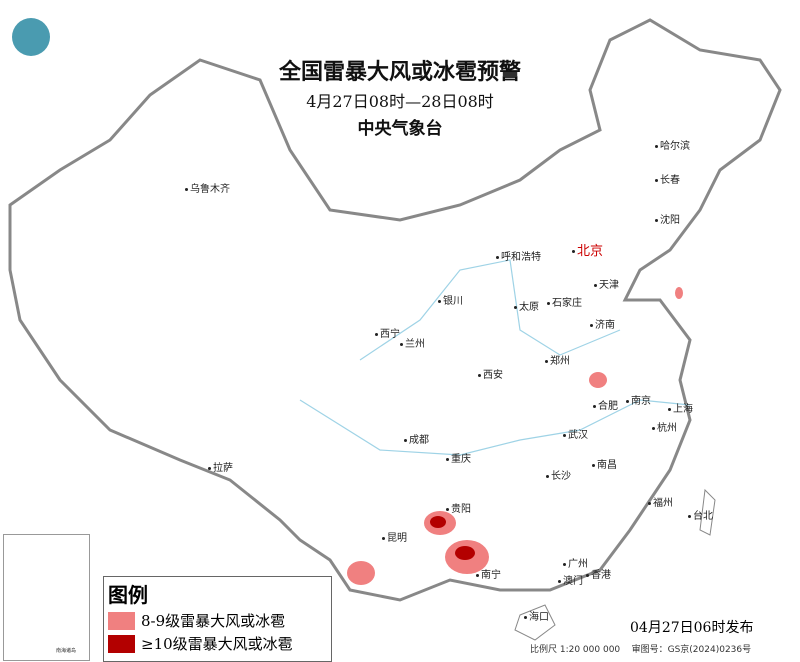  Describe the element at coordinates (575, 433) in the screenshot. I see `city-label: 武汉` at that location.